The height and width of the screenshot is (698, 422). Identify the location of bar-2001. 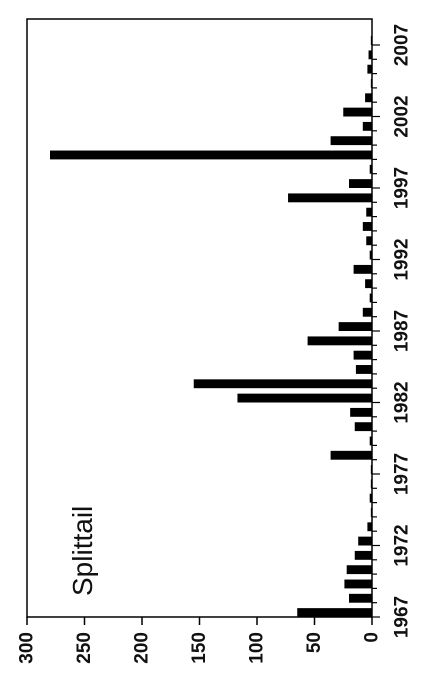
(367, 126).